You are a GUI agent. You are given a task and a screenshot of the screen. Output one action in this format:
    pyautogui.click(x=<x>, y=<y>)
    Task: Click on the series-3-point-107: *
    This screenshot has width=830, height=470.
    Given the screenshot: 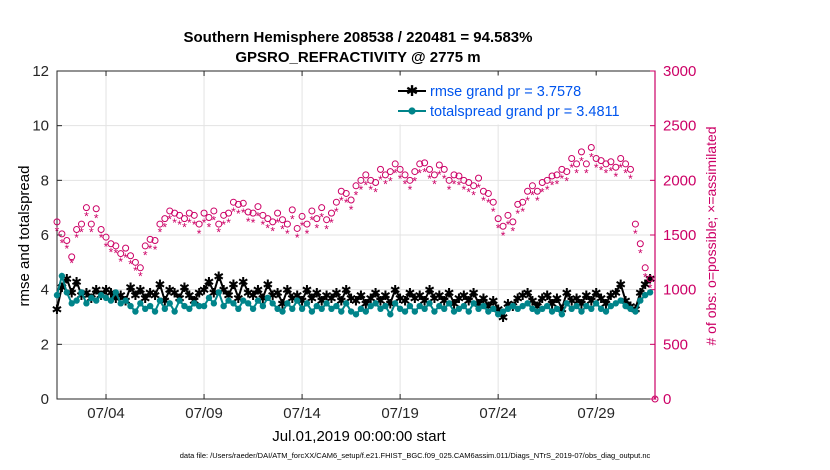 What is the action you would take?
    pyautogui.click(x=581, y=162)
    